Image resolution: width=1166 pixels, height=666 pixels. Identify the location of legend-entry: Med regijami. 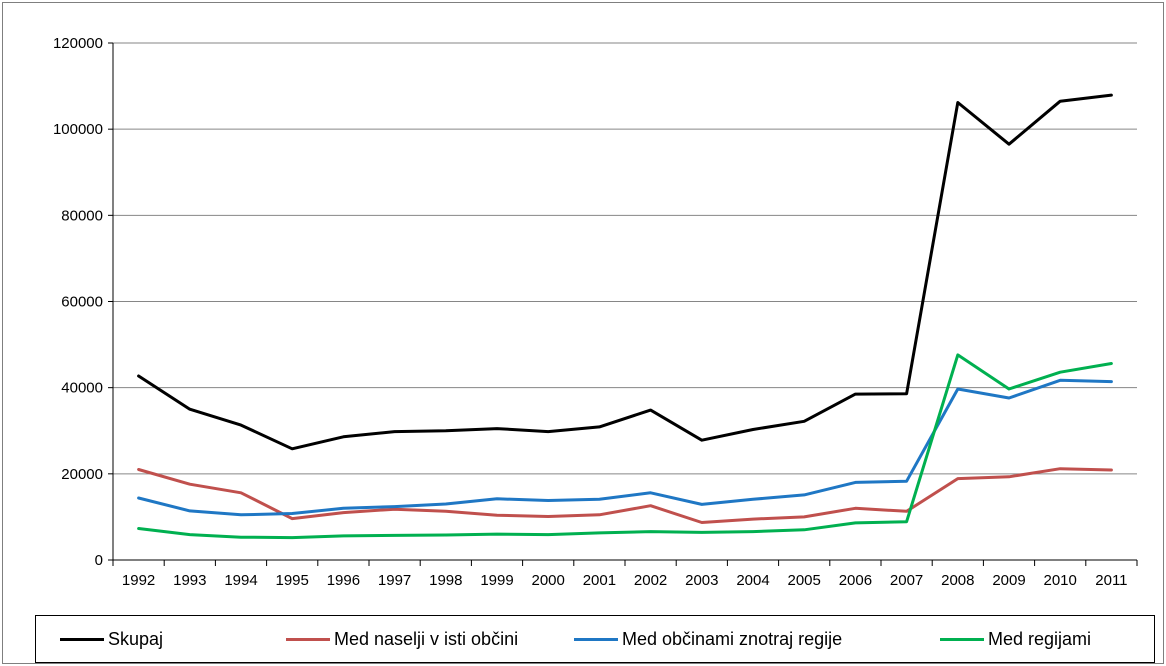
(1015, 639).